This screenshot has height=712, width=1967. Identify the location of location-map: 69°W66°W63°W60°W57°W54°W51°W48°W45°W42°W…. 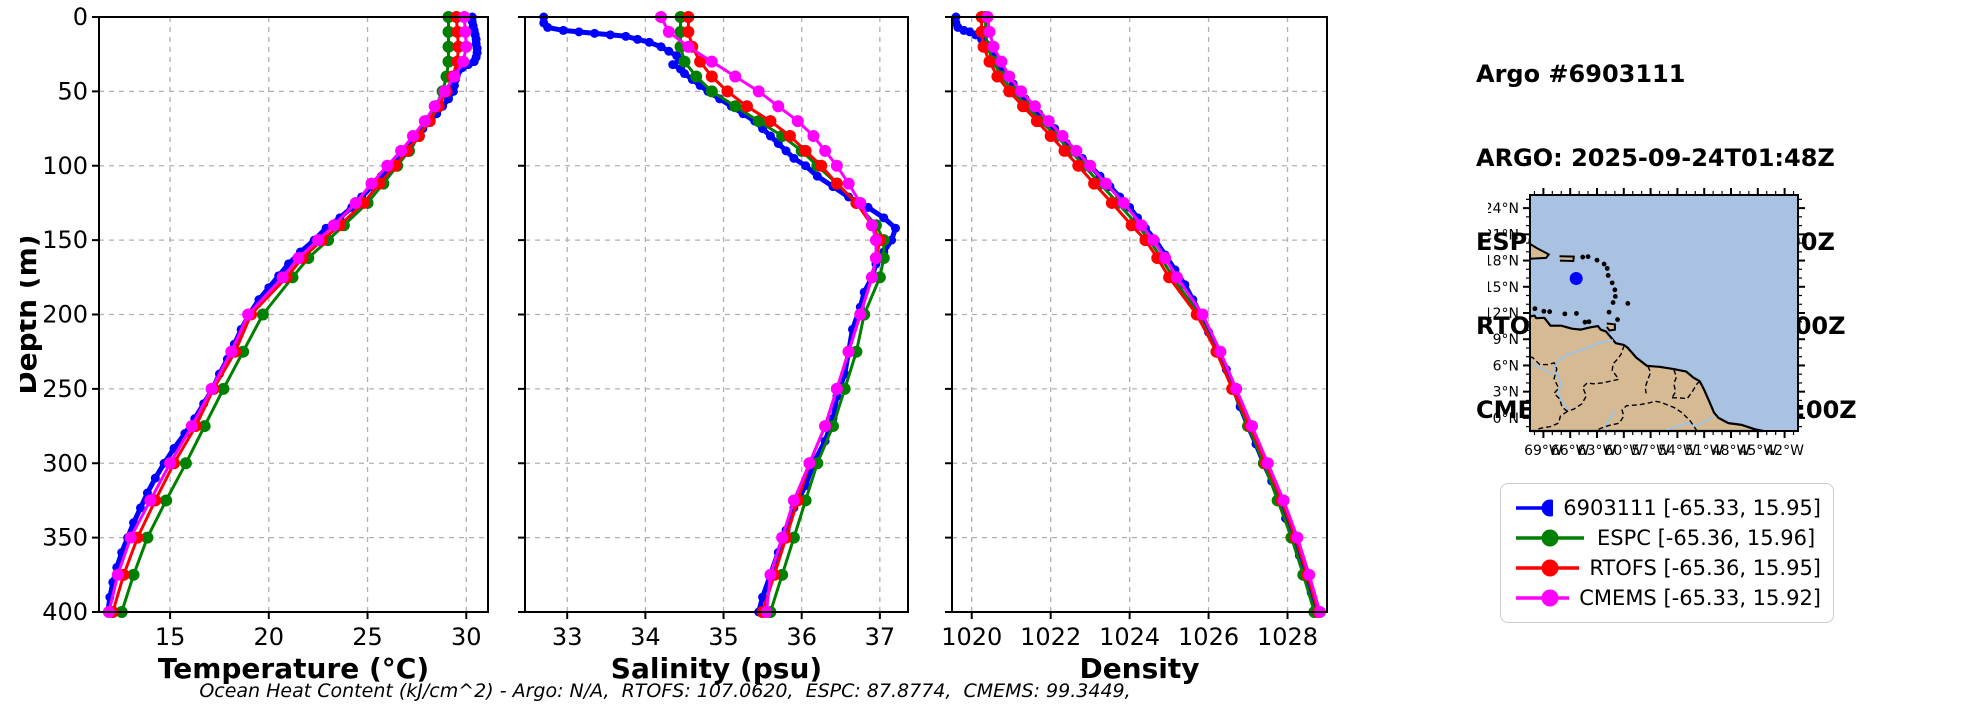
(1646, 323).